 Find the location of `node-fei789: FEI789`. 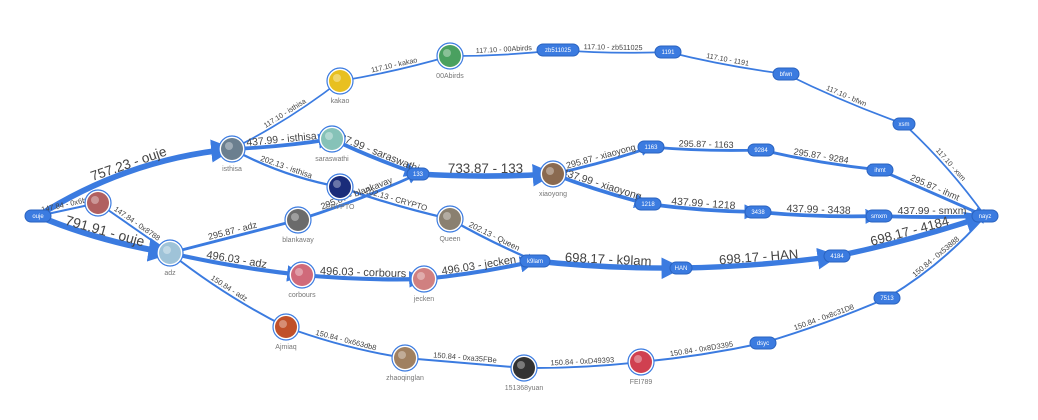

node-fei789: FEI789 is located at coordinates (641, 367).